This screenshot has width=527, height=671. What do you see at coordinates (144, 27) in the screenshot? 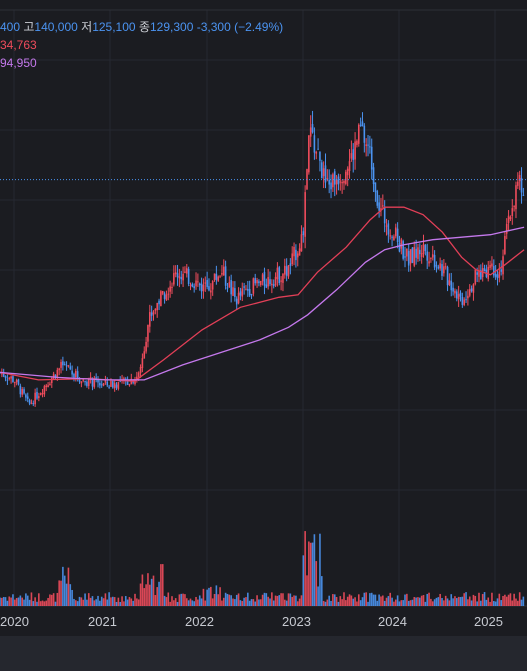
I see `close-label: 종` at bounding box center [144, 27].